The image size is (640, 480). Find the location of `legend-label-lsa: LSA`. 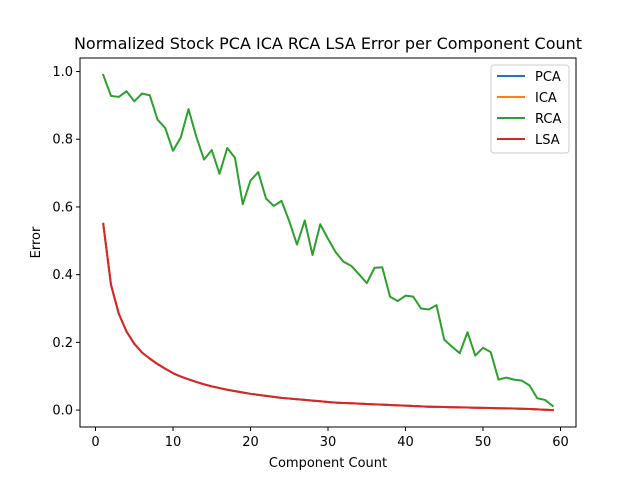

legend-label-lsa: LSA is located at coordinates (547, 140).